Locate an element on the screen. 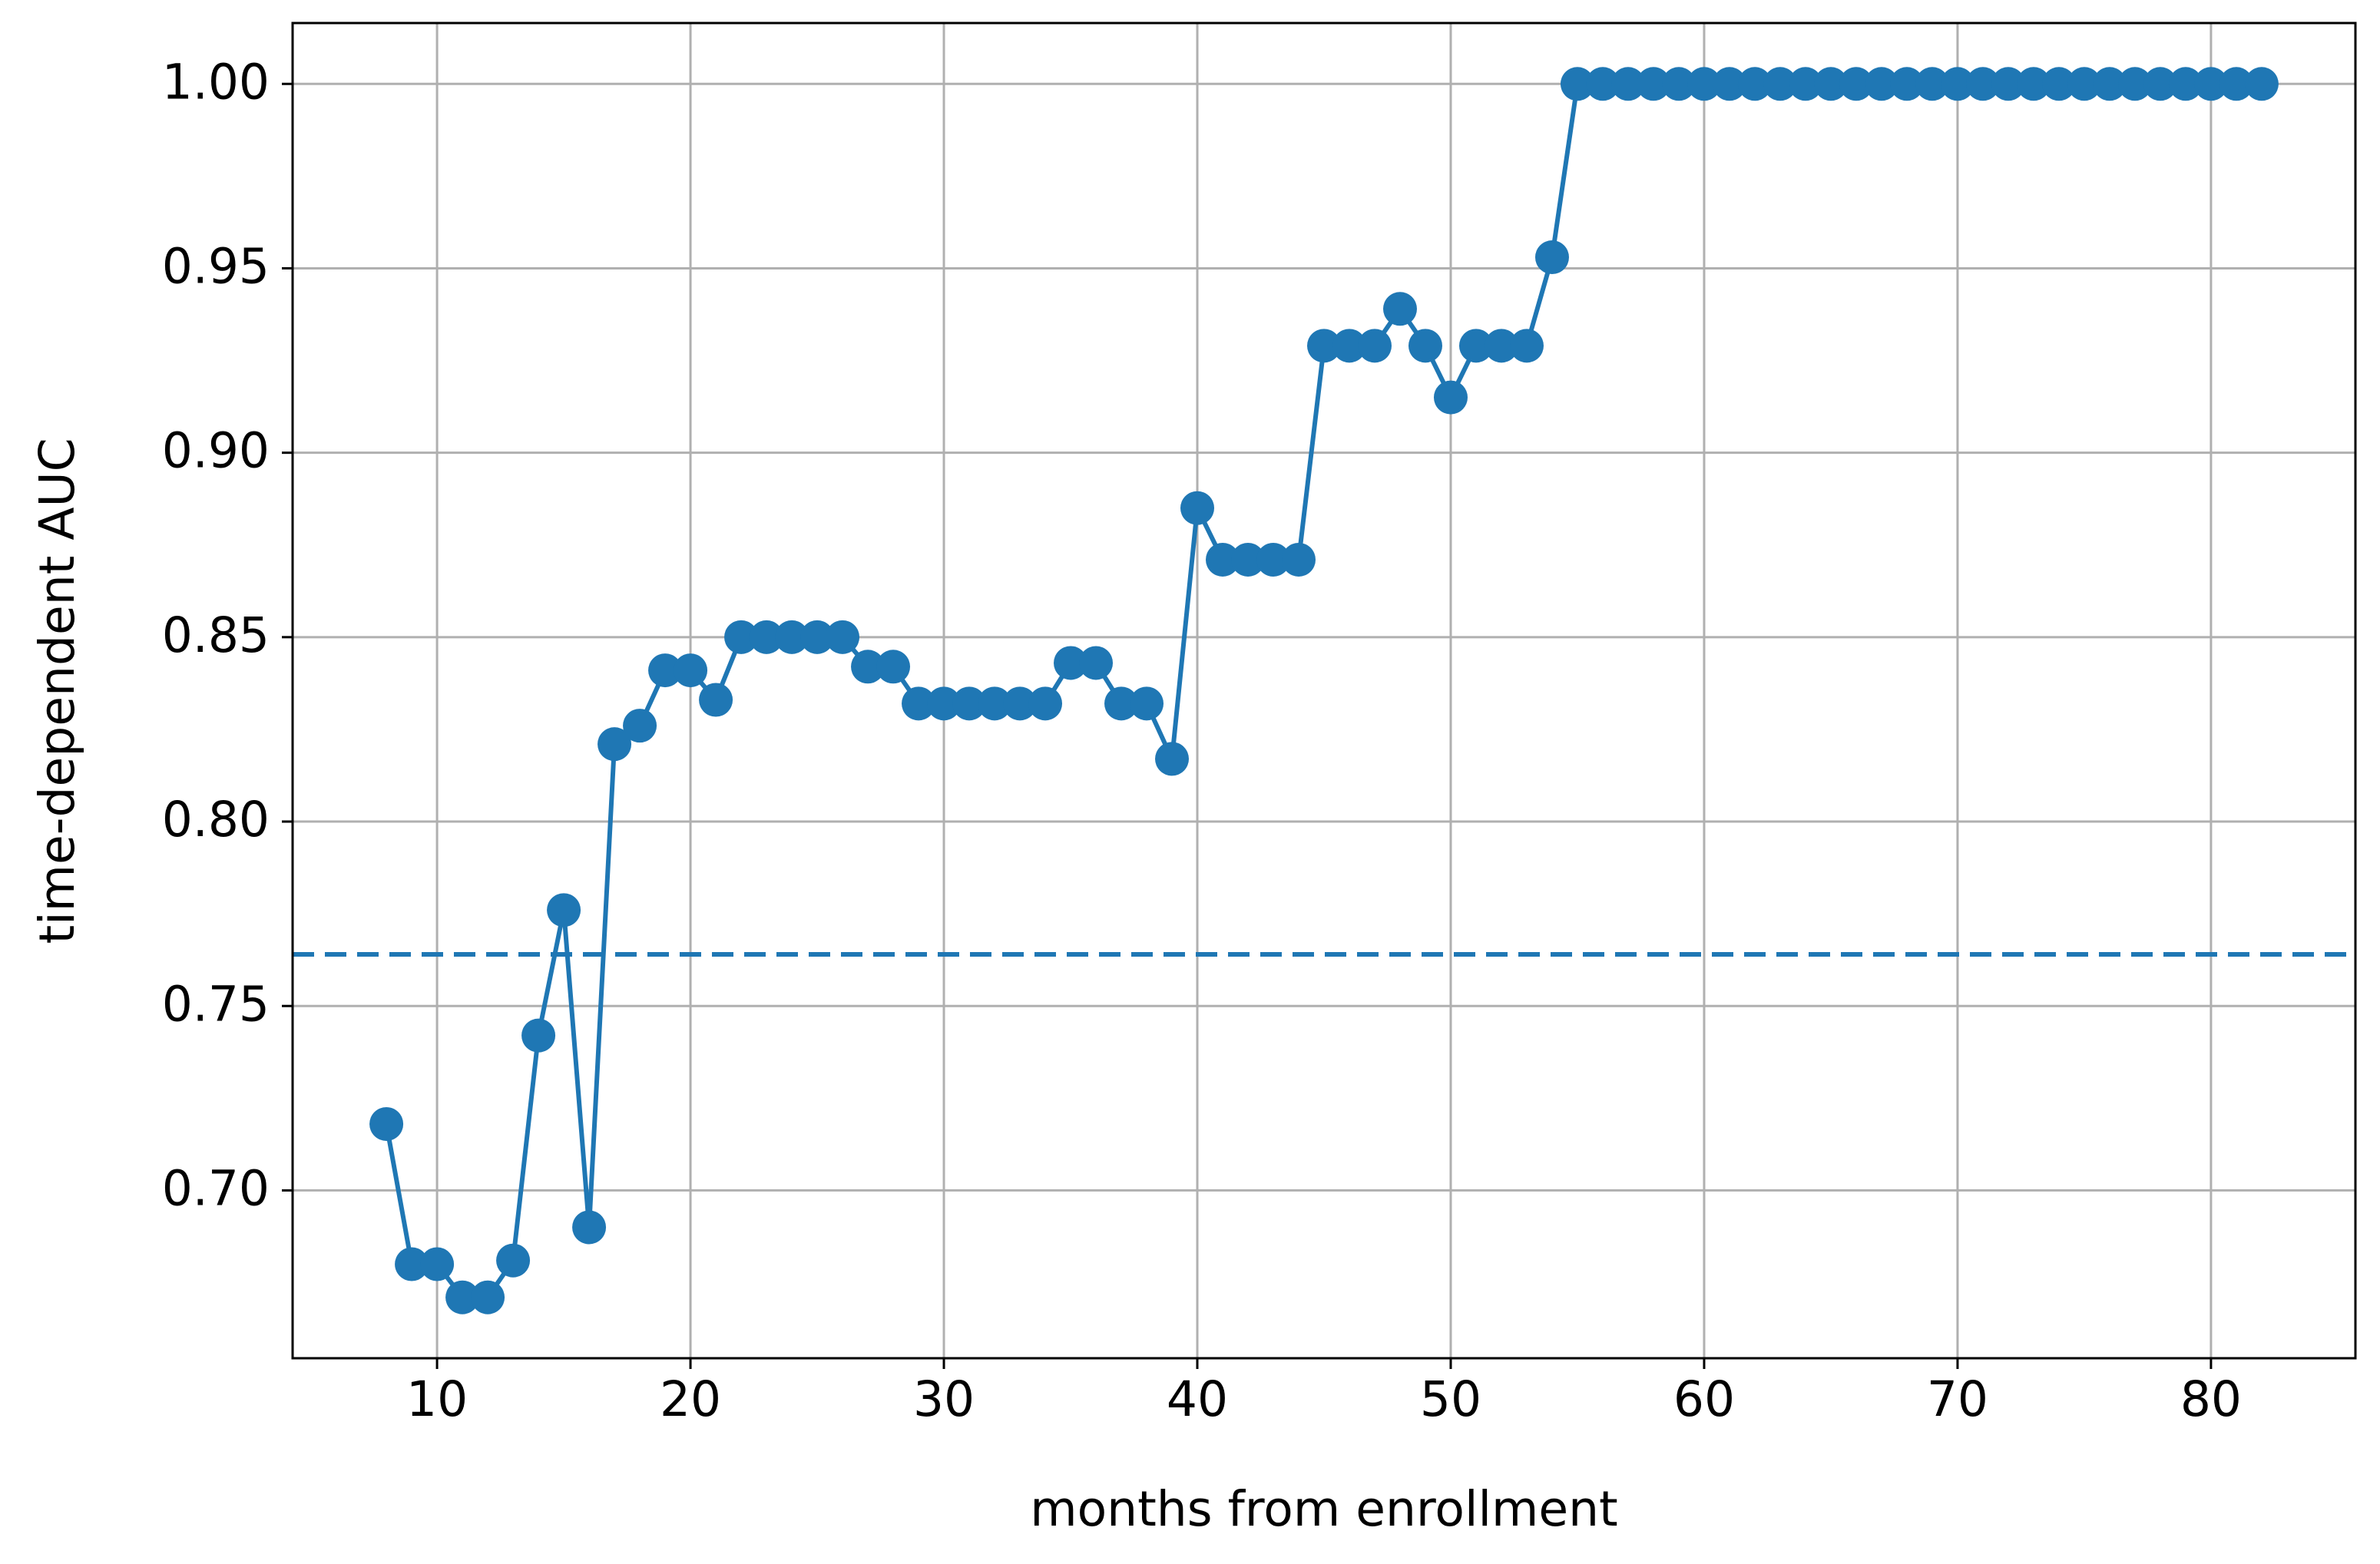 This screenshot has height=1564, width=2380. x-tick-label: 70 is located at coordinates (1957, 1399).